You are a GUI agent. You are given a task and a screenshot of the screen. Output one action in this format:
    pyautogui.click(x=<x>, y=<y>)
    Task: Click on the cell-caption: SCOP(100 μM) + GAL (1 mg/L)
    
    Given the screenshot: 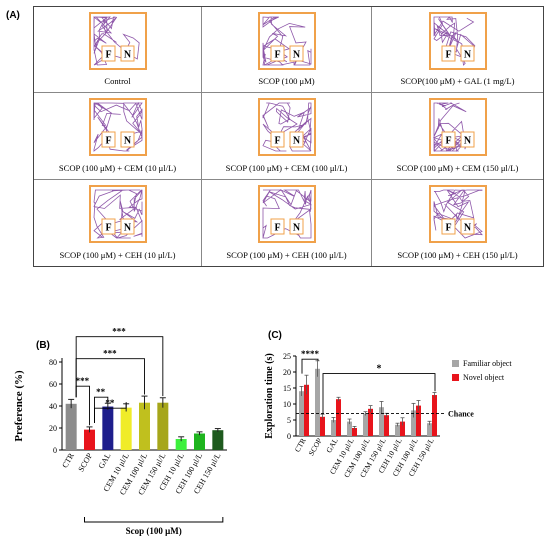 What is the action you would take?
    pyautogui.click(x=457, y=81)
    